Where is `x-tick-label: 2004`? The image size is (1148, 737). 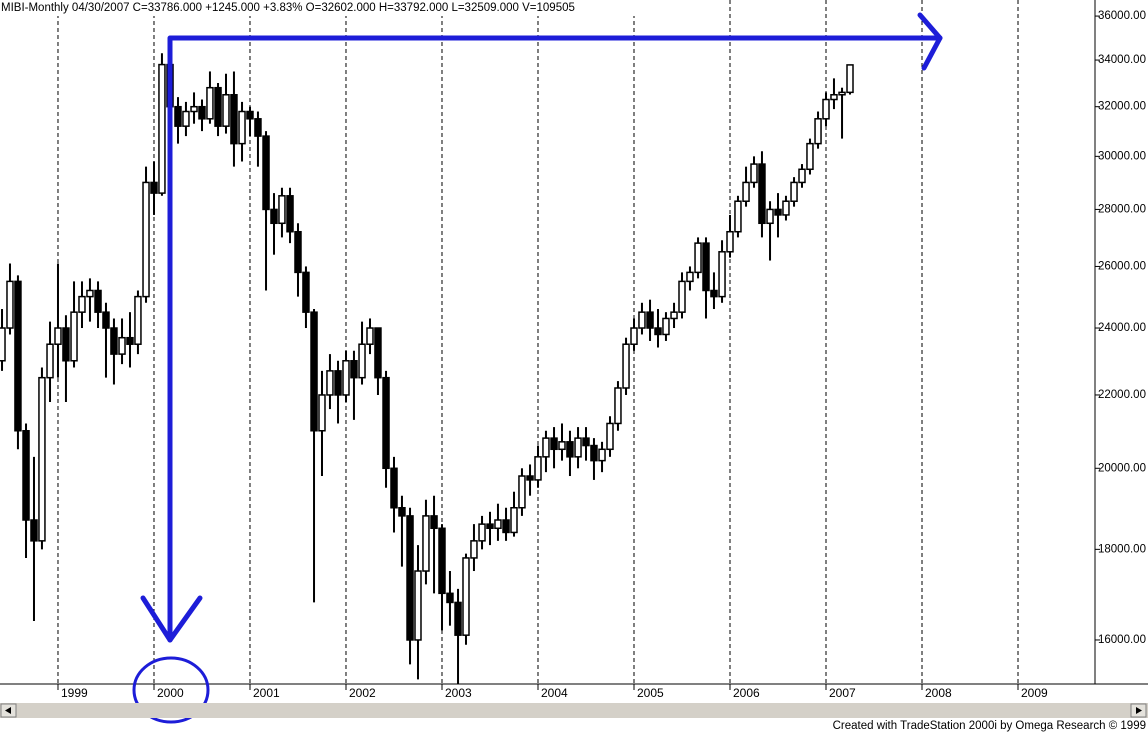
x-tick-label: 2004 is located at coordinates (554, 693).